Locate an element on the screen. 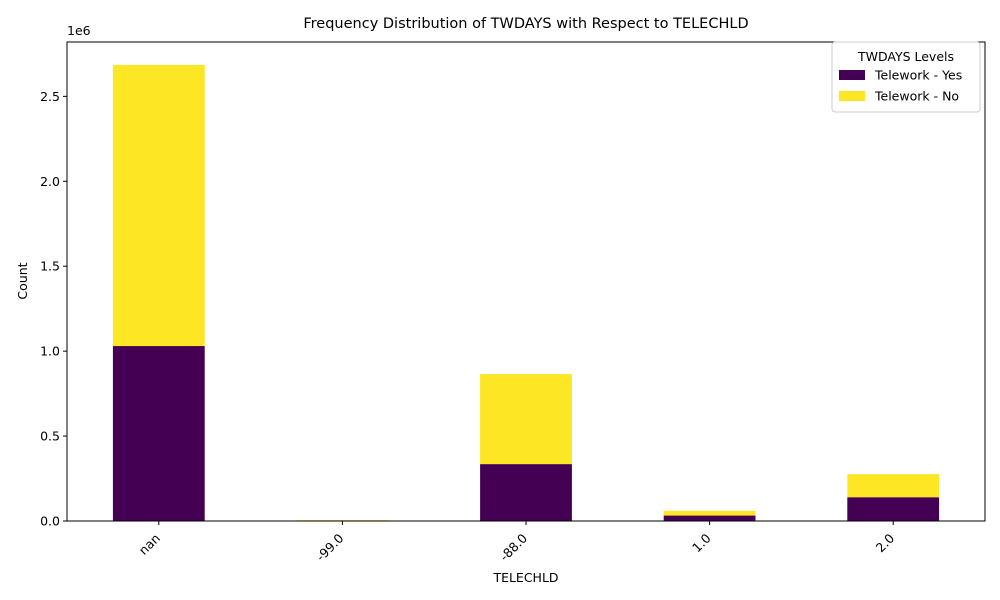  y-tick-label: 2.5 is located at coordinates (50, 96).